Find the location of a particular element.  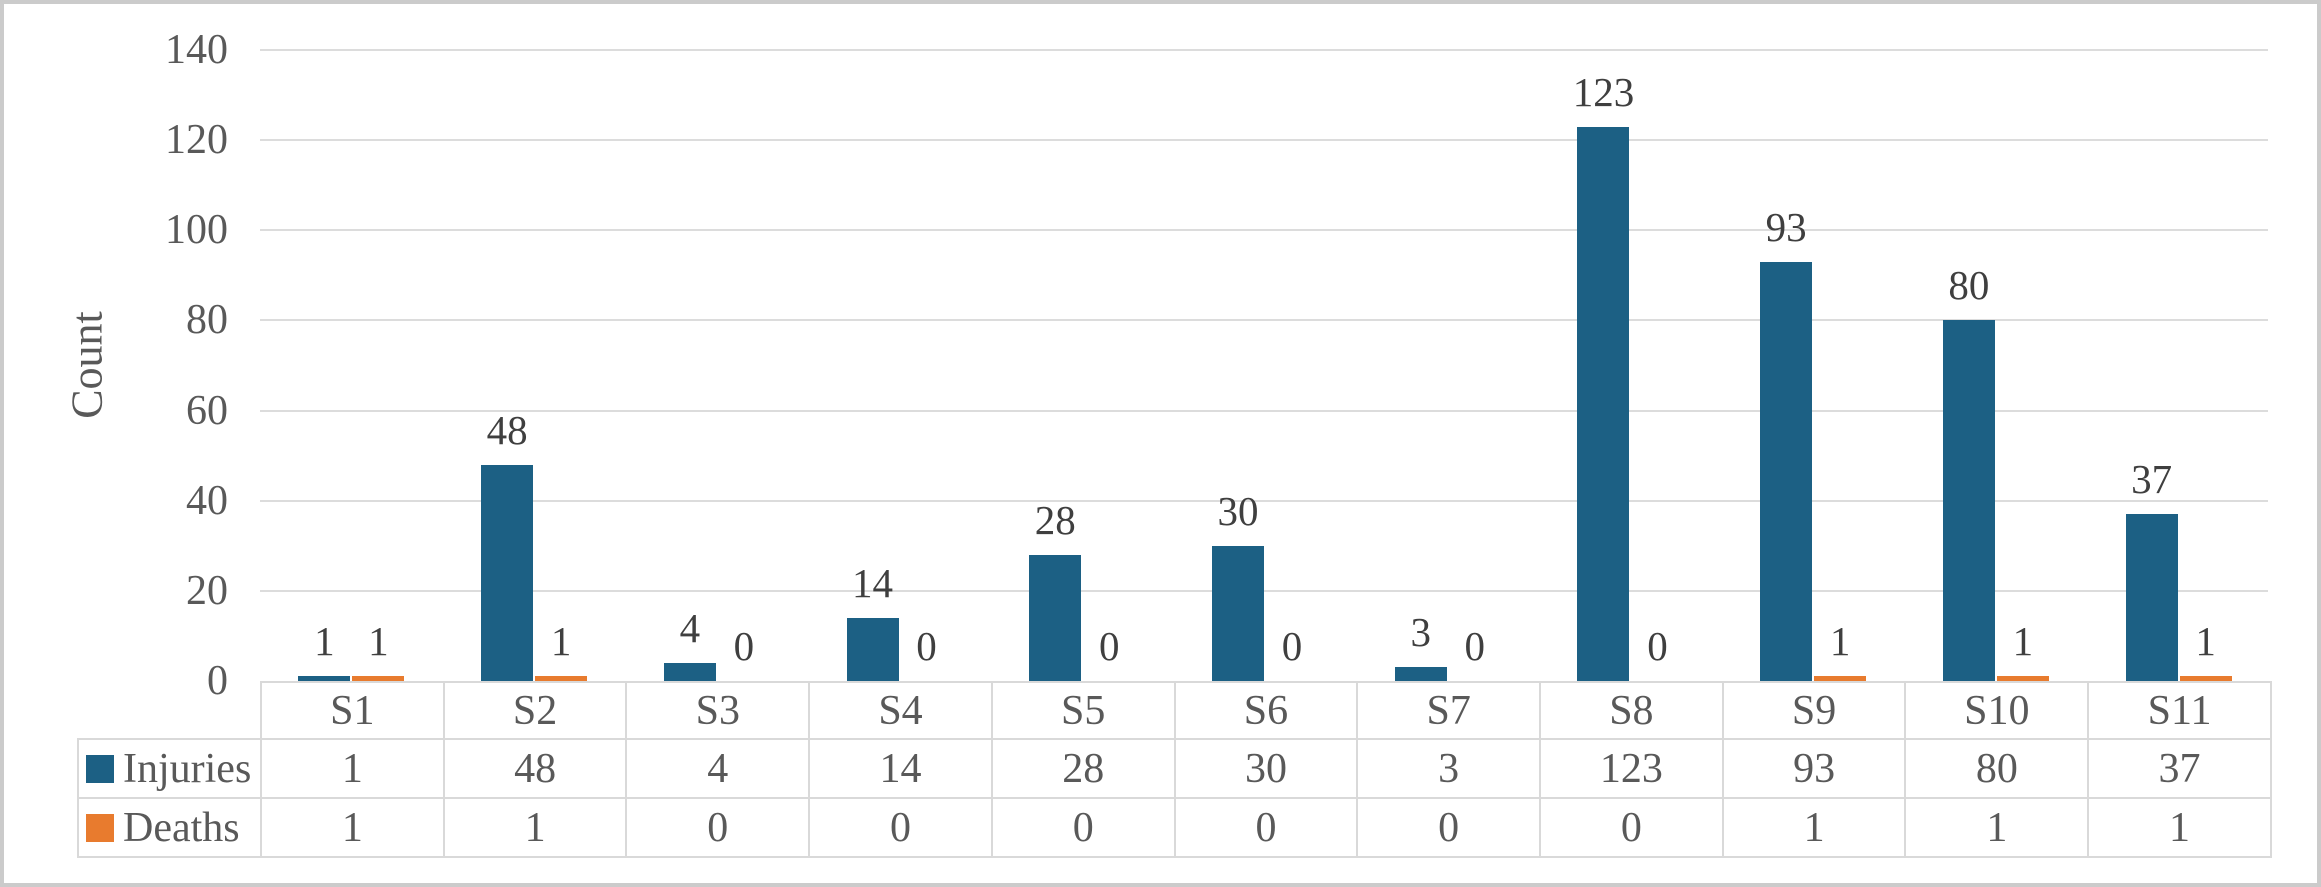

table-value-injuries-s3: 4 is located at coordinates (718, 768).